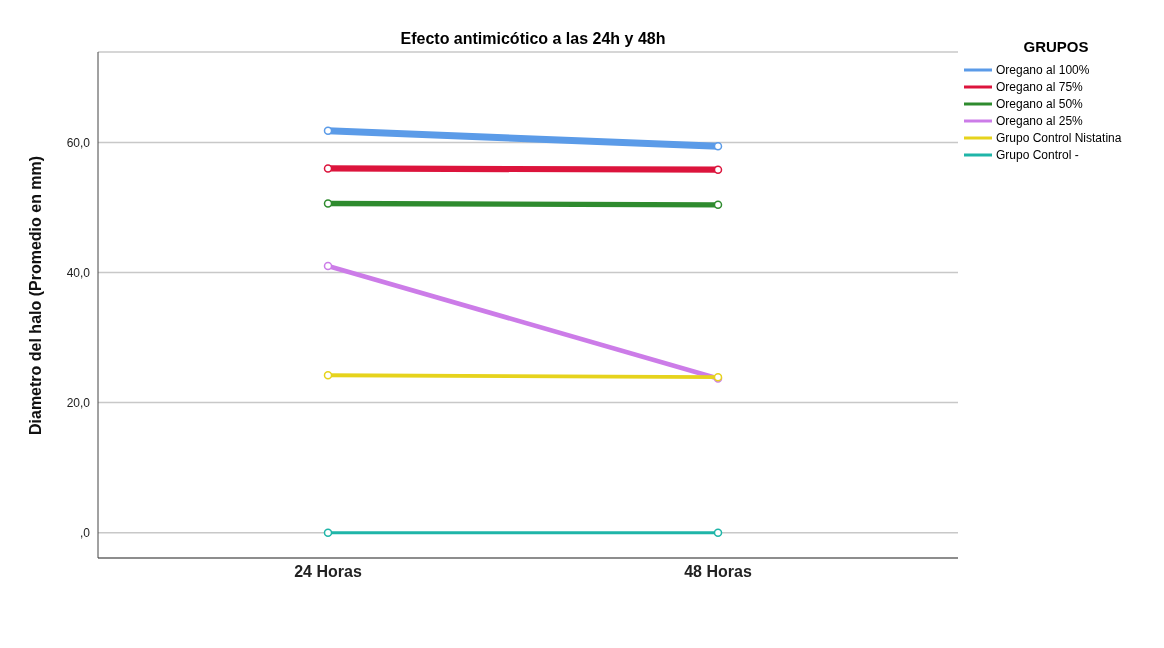  Describe the element at coordinates (1039, 103) in the screenshot. I see `legend-label: Oregano al 50%` at that location.